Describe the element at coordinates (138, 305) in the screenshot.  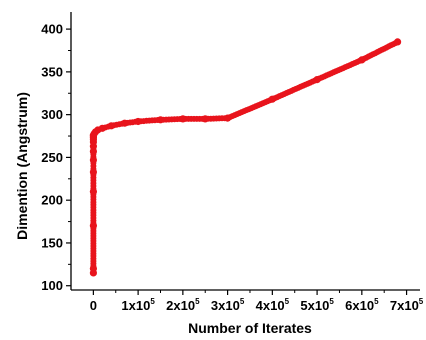
I see `x-tick-label: 1x10⁵` at that location.